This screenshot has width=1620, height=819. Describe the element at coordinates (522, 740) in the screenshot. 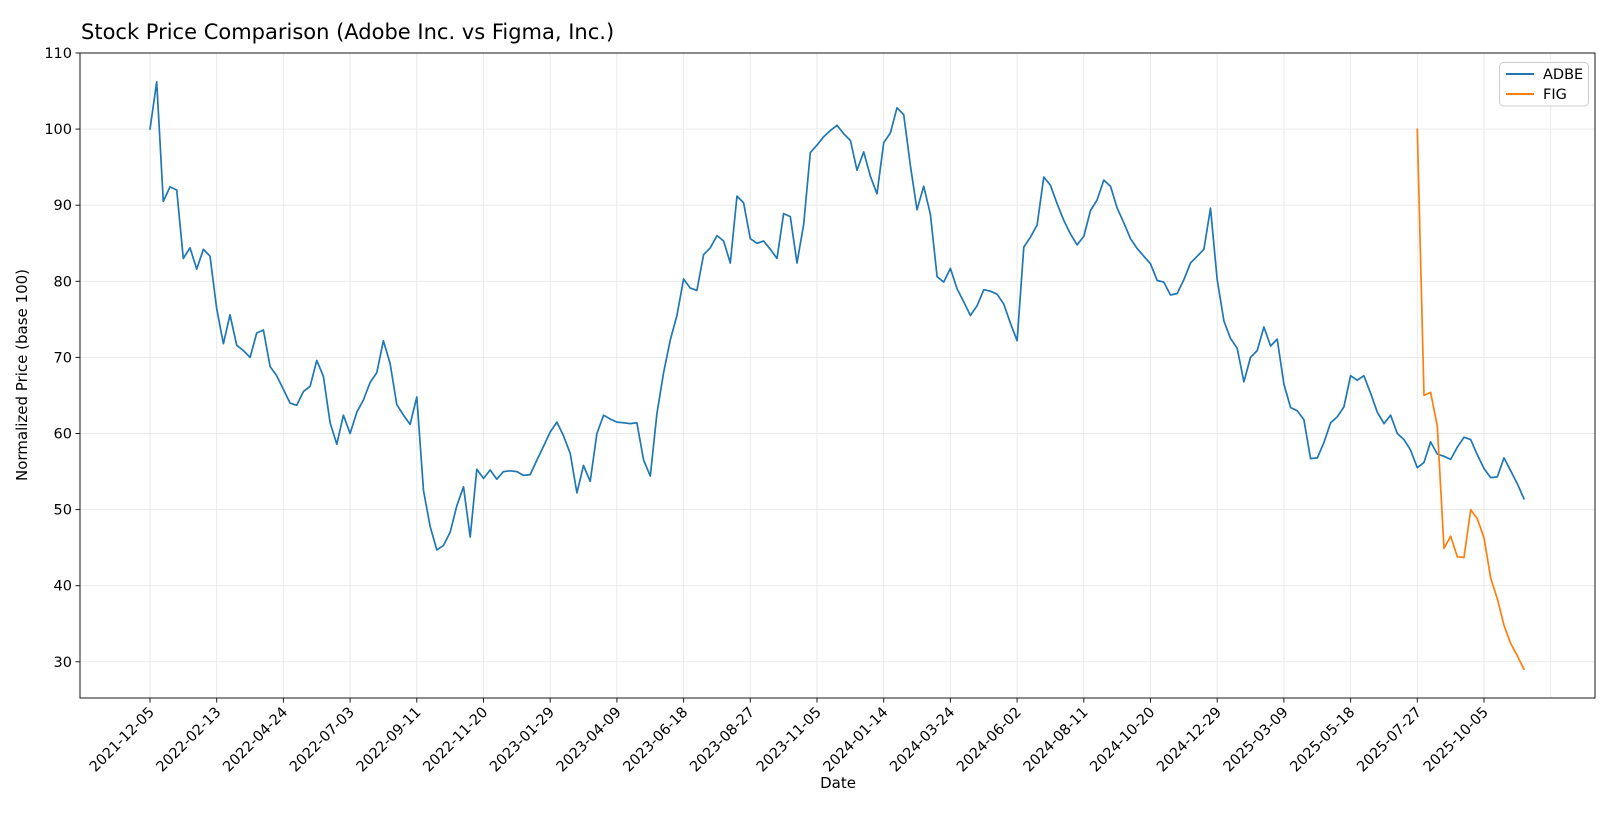

I see `x-tick-label: 2023-01-29` at that location.